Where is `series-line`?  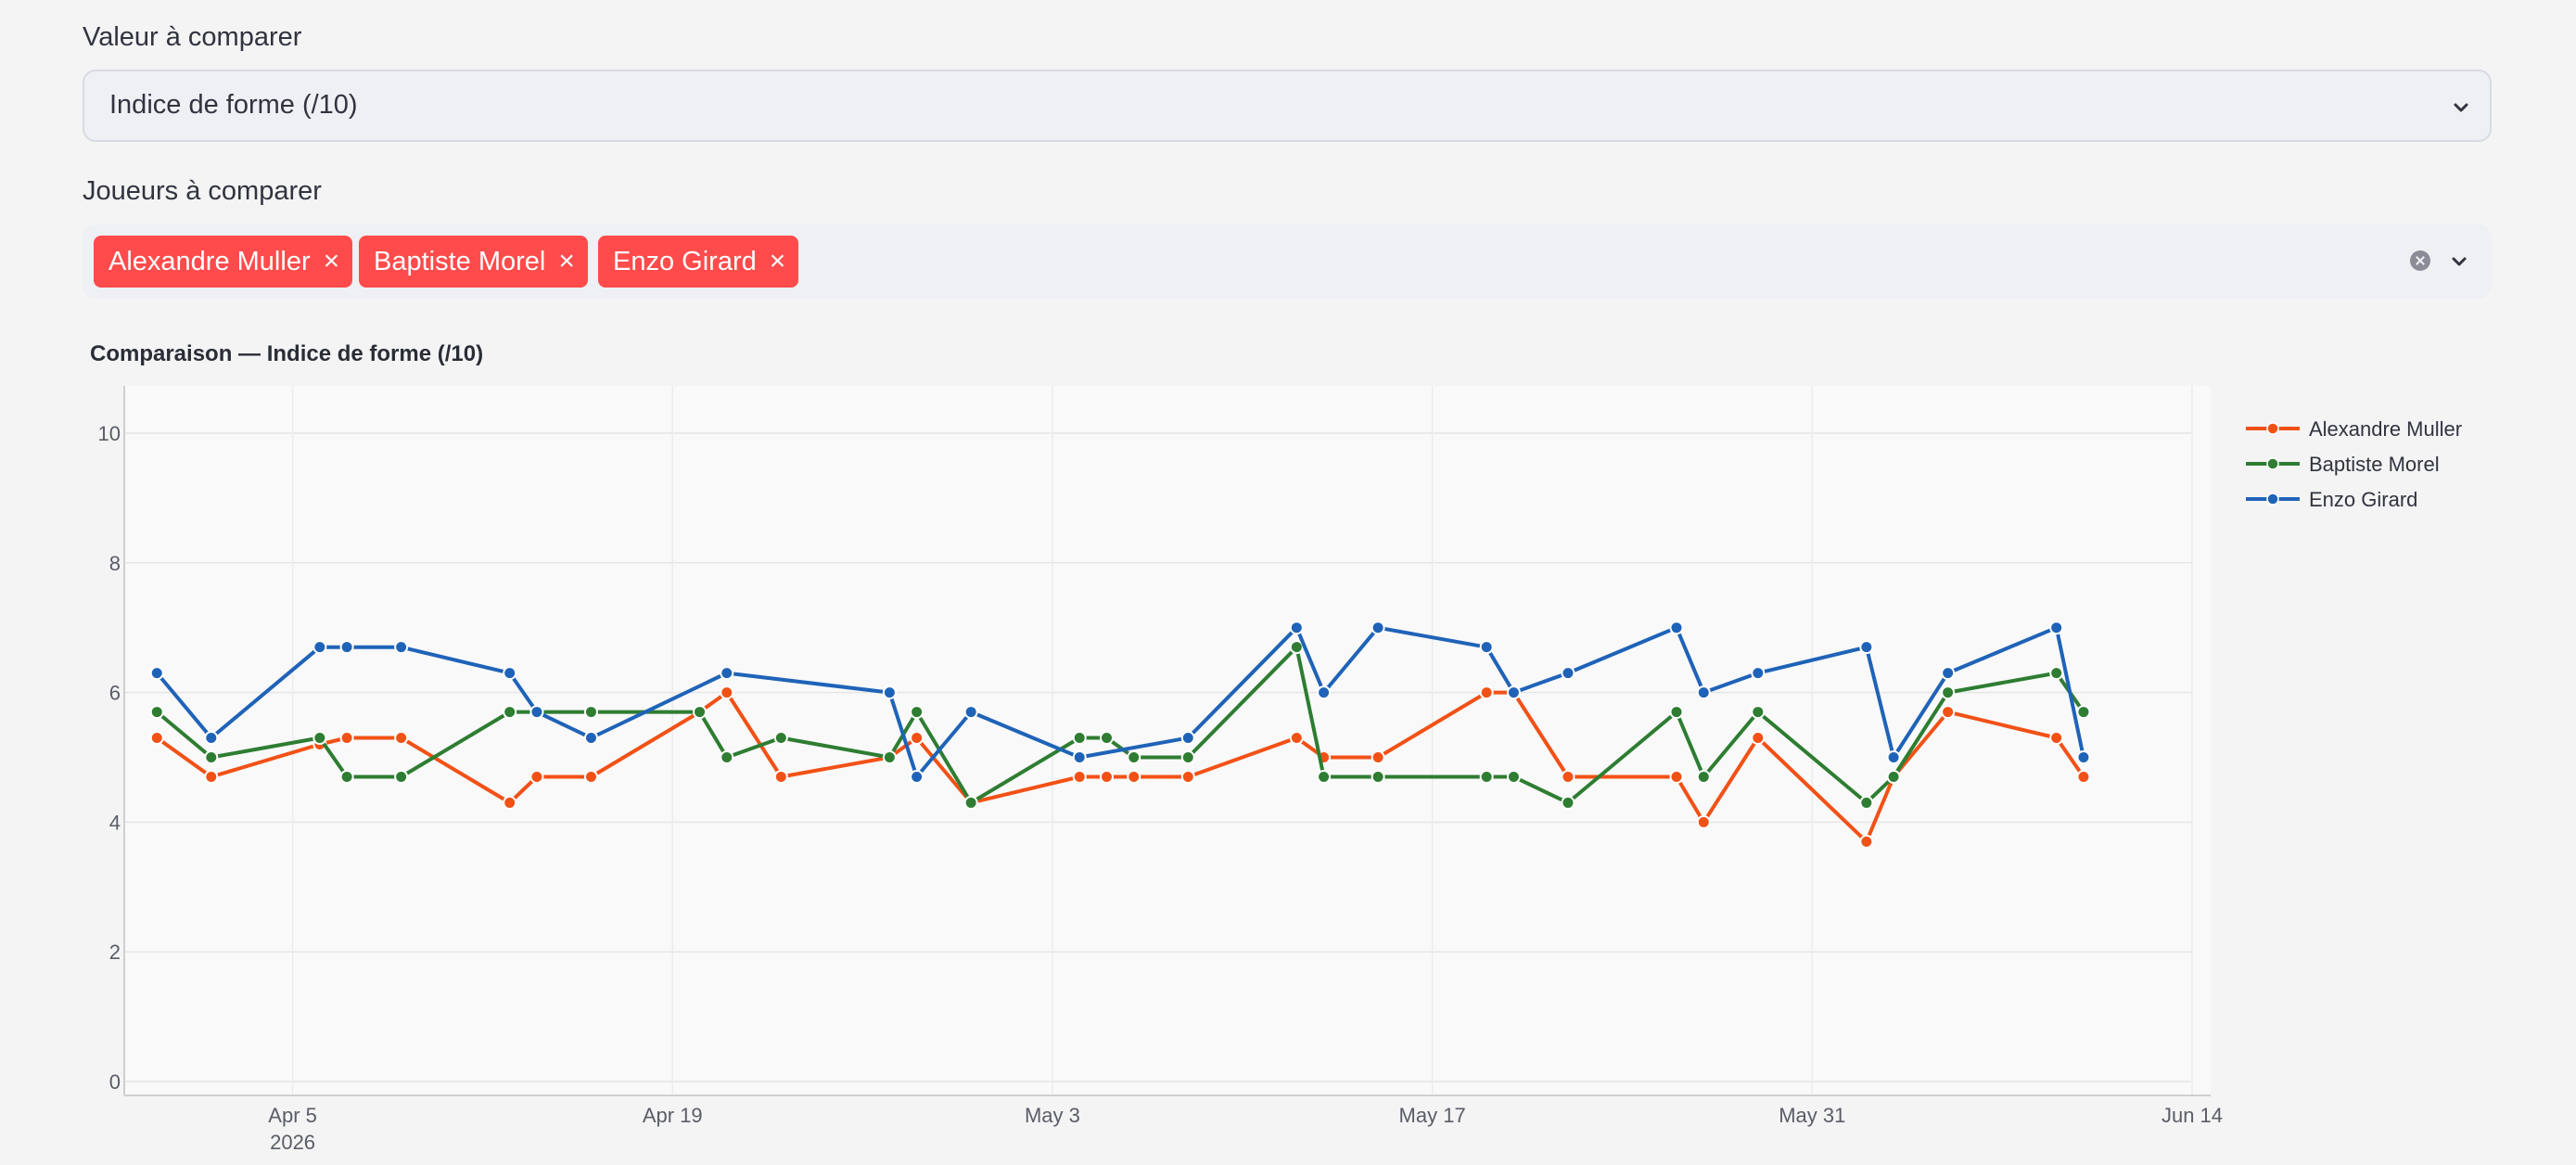 series-line is located at coordinates (1120, 702).